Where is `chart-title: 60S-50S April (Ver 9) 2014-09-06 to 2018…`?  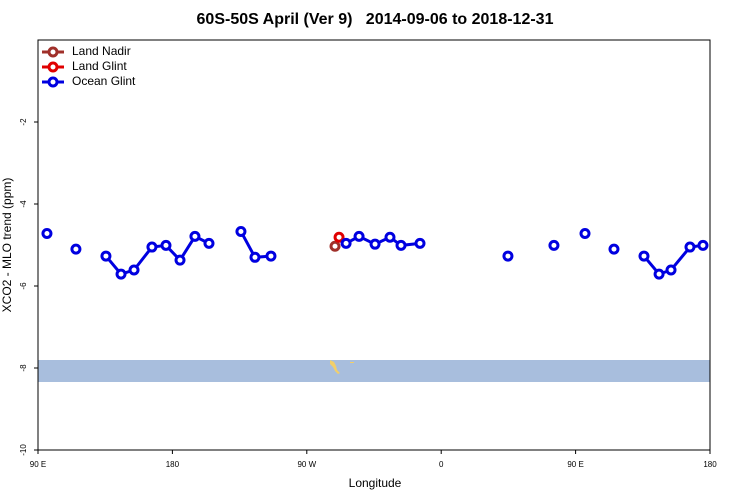 chart-title: 60S-50S April (Ver 9) 2014-09-06 to 2018… is located at coordinates (375, 19).